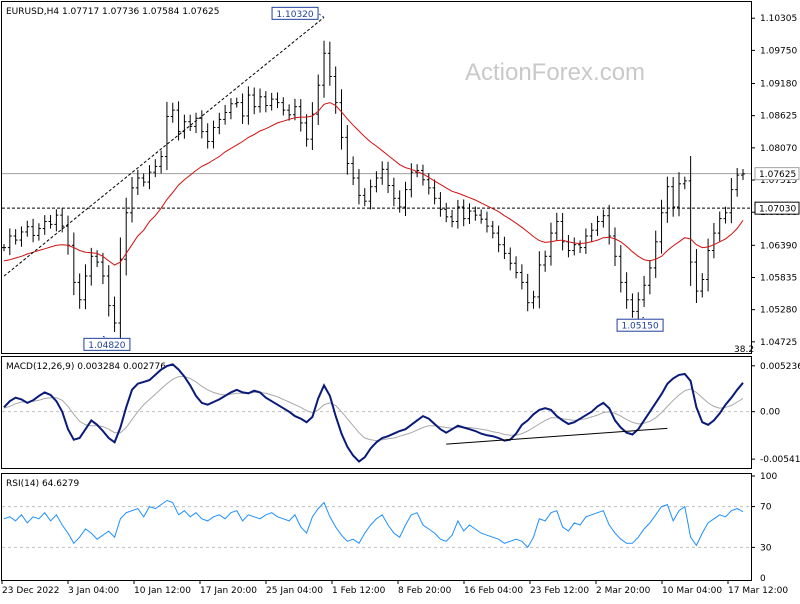 The height and width of the screenshot is (604, 800). What do you see at coordinates (107, 343) in the screenshot?
I see `price-annotation: 1.04820` at bounding box center [107, 343].